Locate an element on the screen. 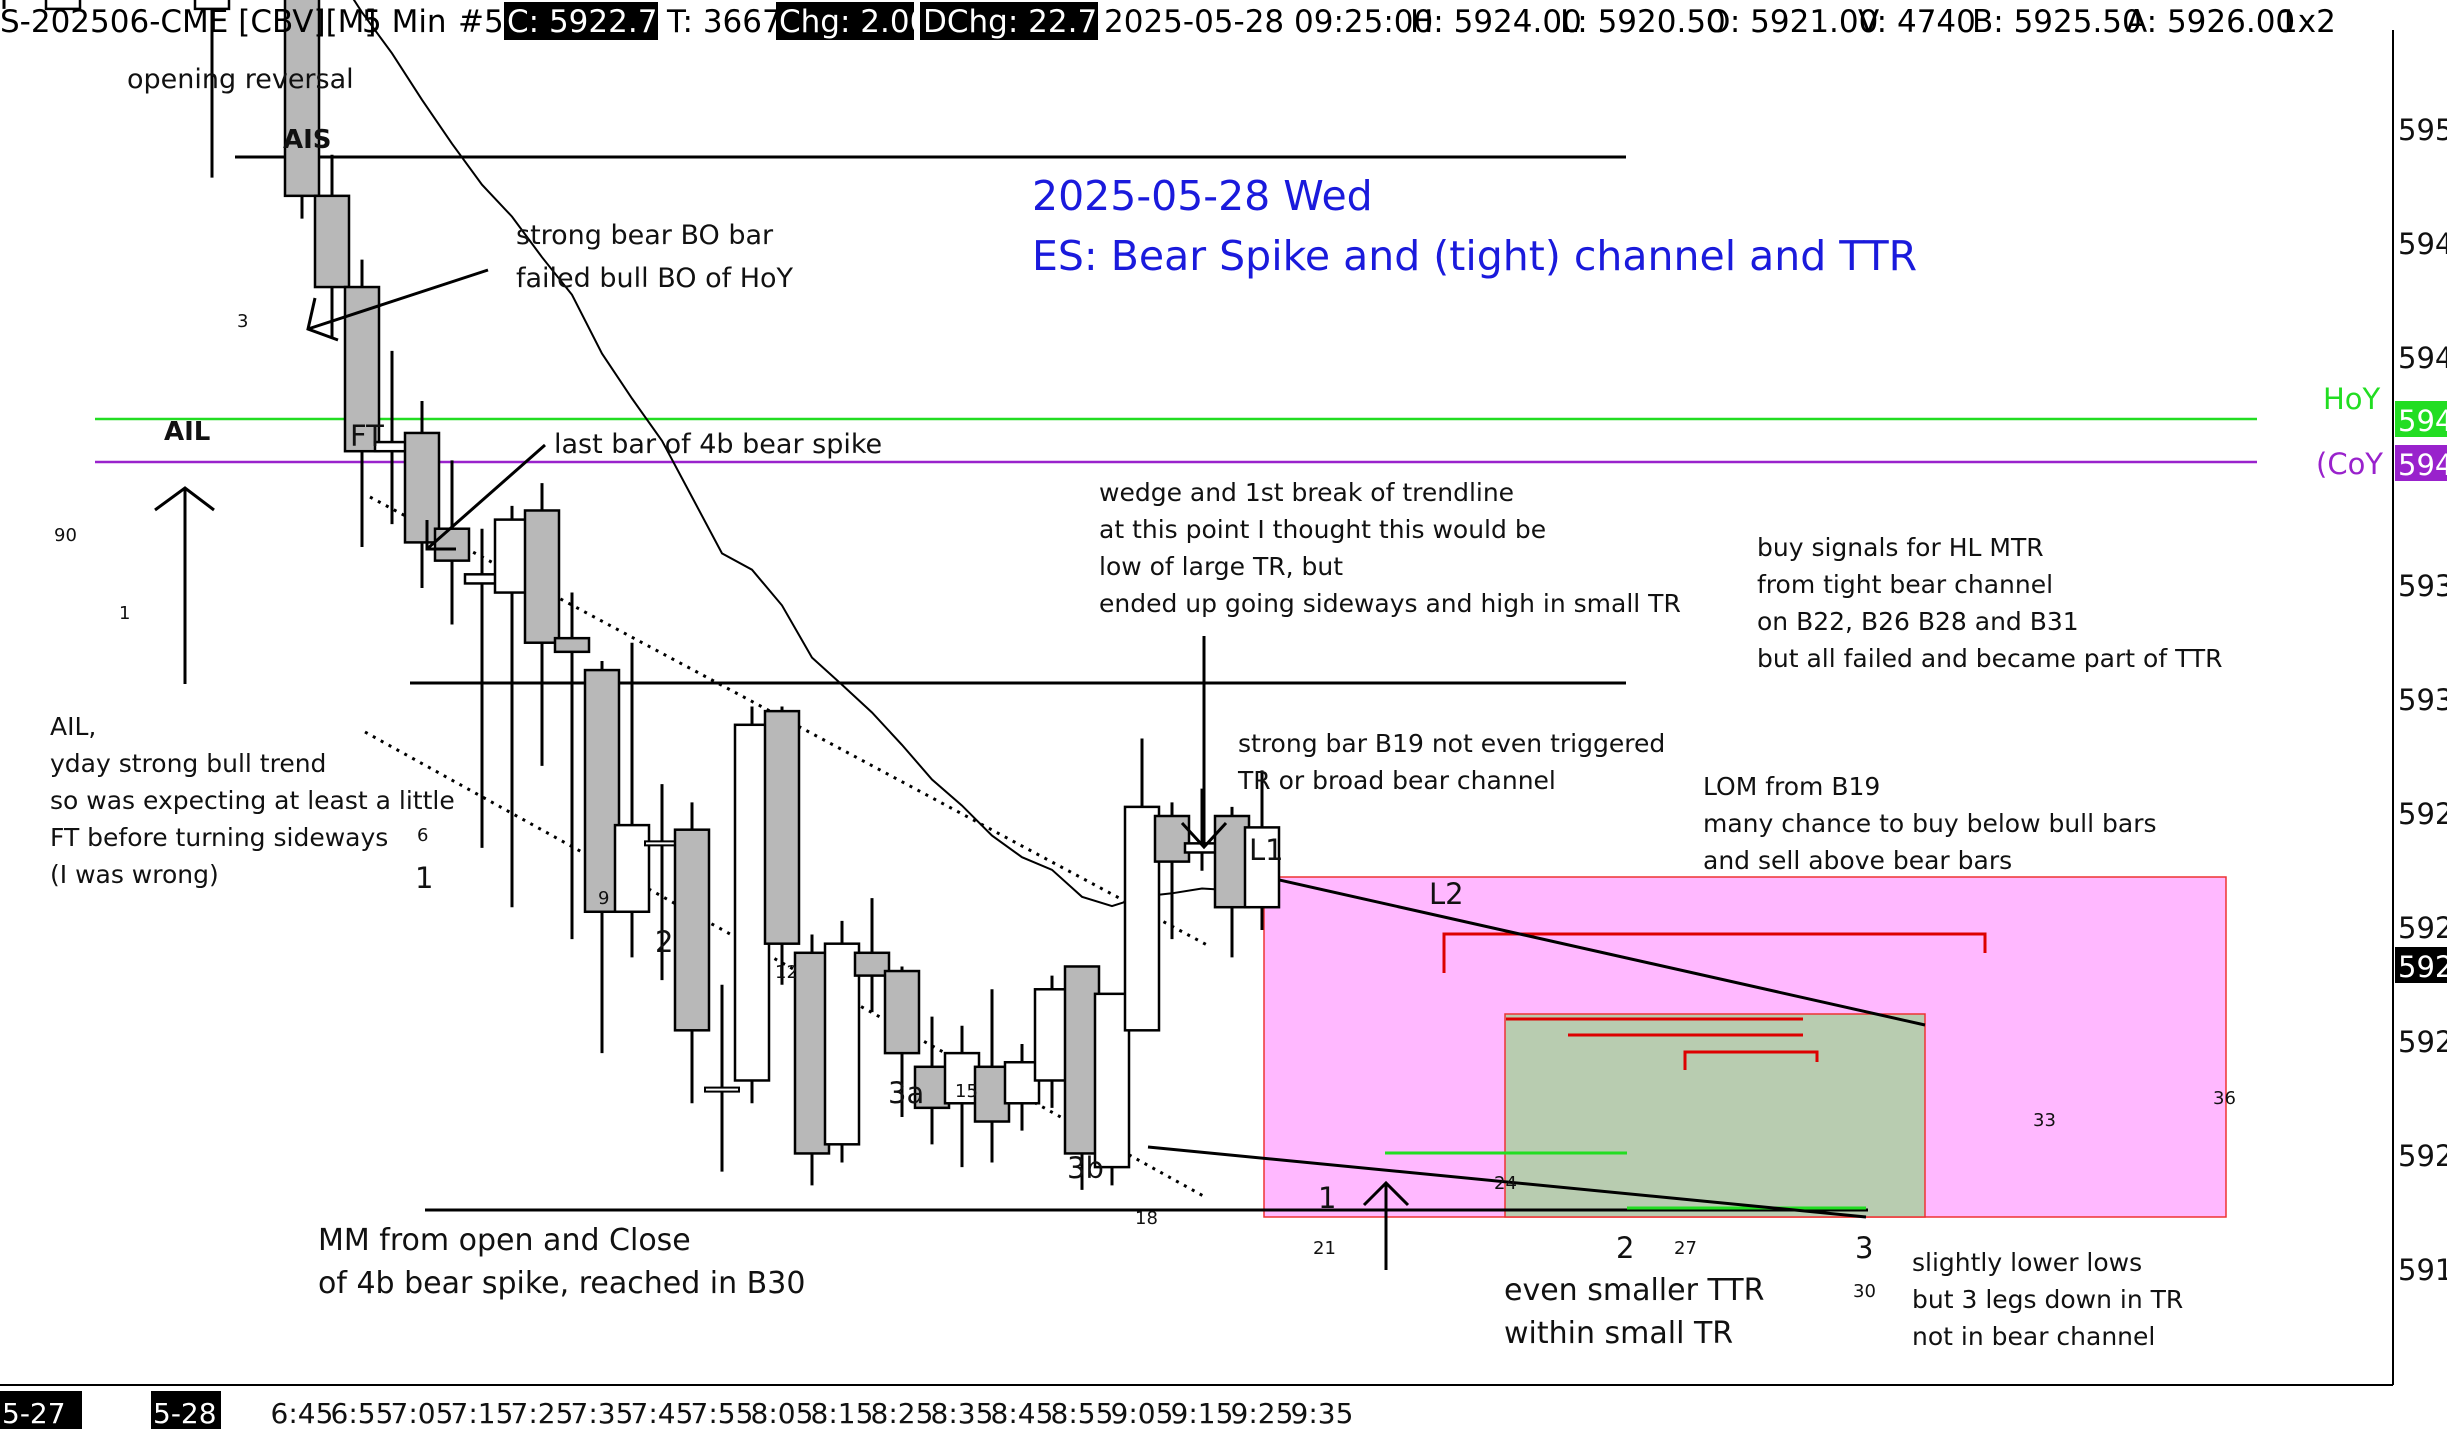 This screenshot has height=1429, width=2447. note-ail-1: AIL, is located at coordinates (73, 726).